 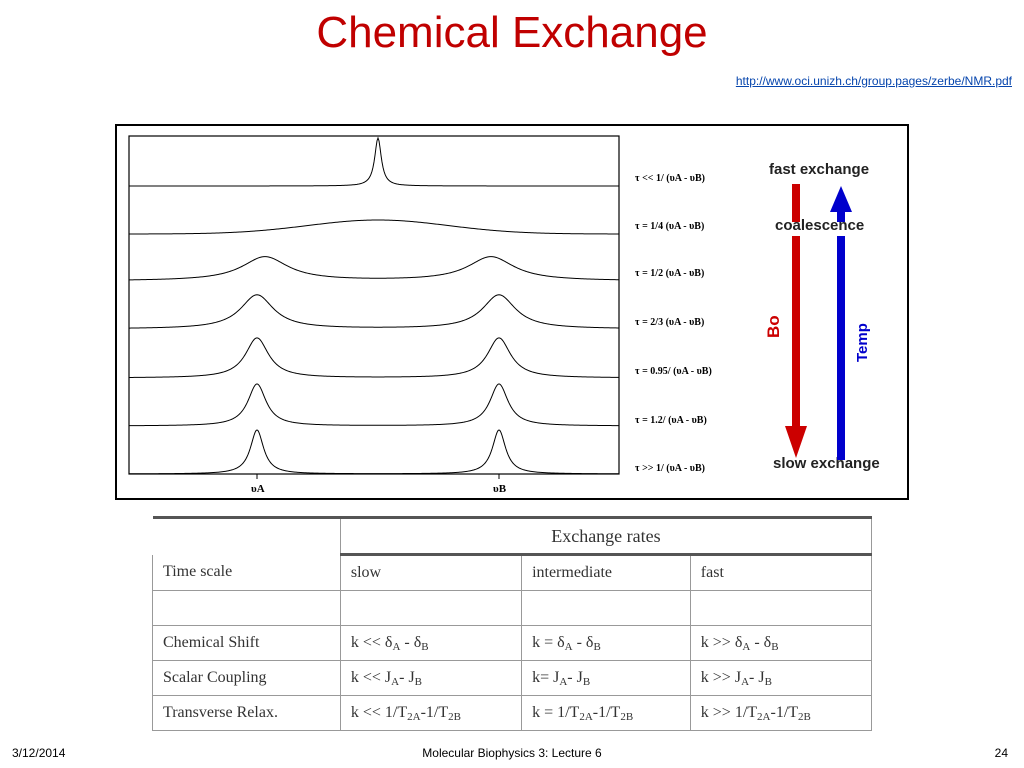 I want to click on cell-transverse-relax-intermediate: k = 1/T2A-1/T2B, so click(x=606, y=713).